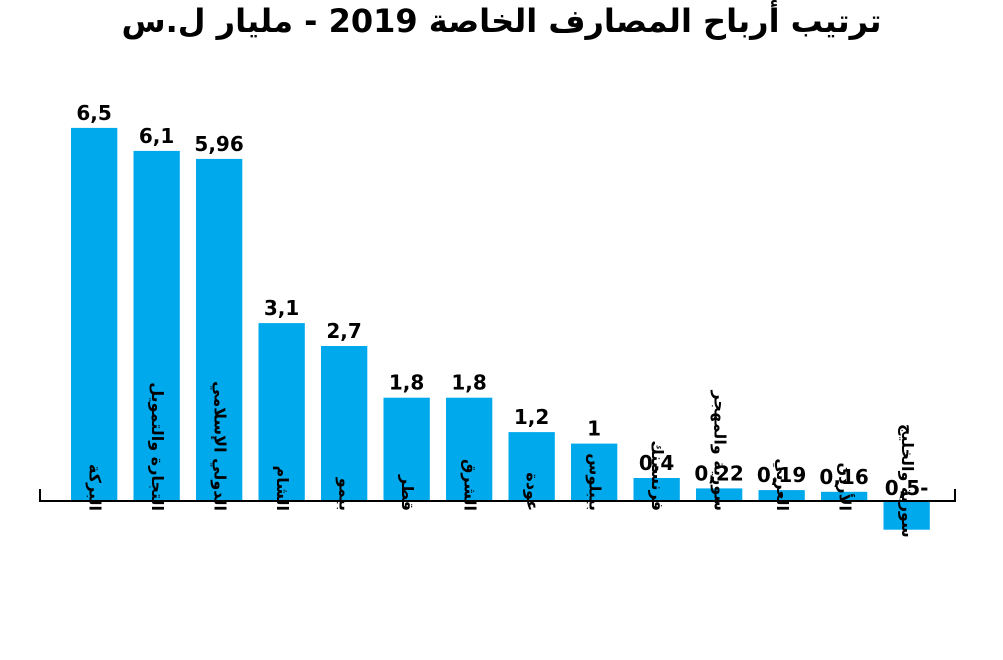  What do you see at coordinates (407, 492) in the screenshot?
I see `category-label: قطر` at bounding box center [407, 492].